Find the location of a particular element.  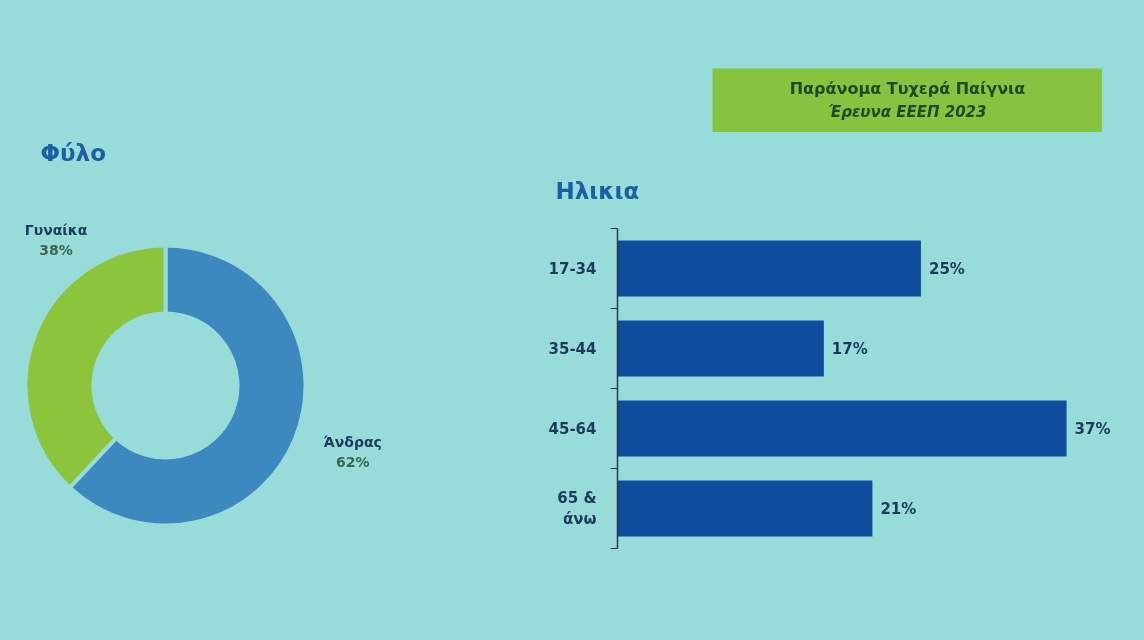

text: Παράνομα Τυχερά Παίγνια is located at coordinates (907, 89).